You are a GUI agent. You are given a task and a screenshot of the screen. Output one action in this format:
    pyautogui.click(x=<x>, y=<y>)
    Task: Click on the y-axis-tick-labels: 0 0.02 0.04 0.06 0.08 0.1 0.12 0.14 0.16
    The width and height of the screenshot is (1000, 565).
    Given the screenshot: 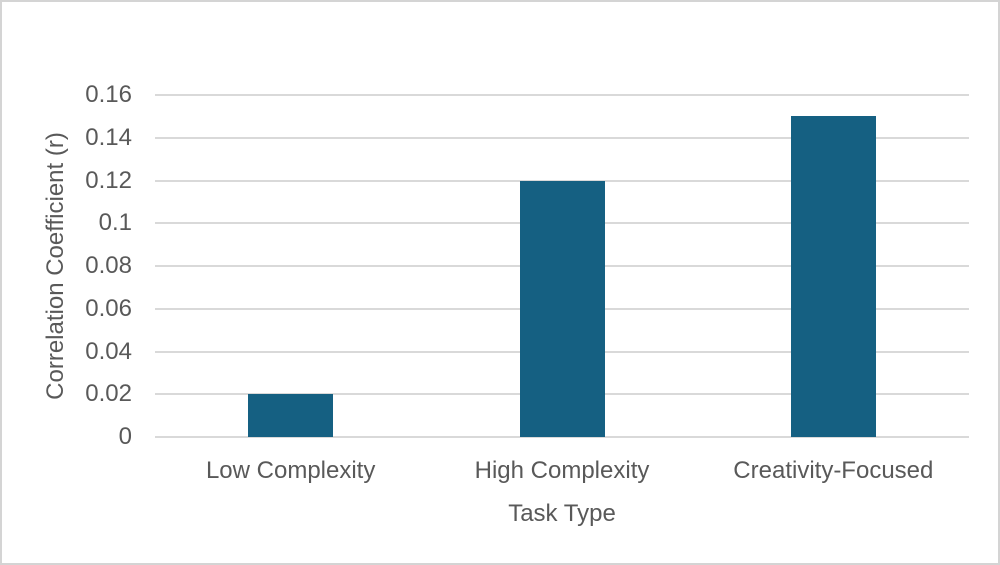 What is the action you would take?
    pyautogui.click(x=67, y=265)
    